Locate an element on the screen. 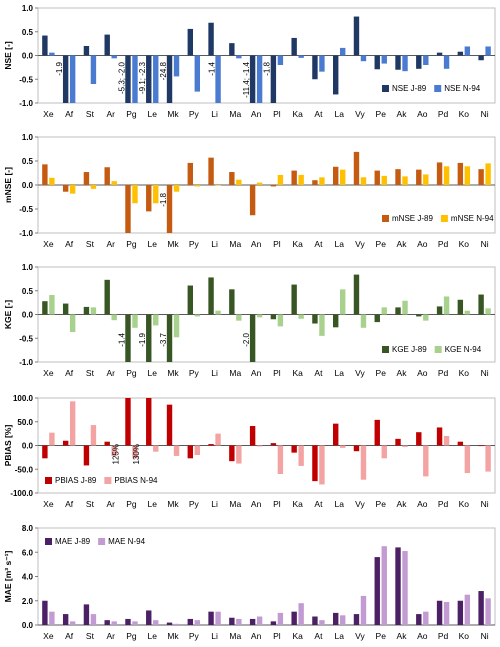 The height and width of the screenshot is (647, 500). y-tick-label: 6.0 is located at coordinates (28, 552).